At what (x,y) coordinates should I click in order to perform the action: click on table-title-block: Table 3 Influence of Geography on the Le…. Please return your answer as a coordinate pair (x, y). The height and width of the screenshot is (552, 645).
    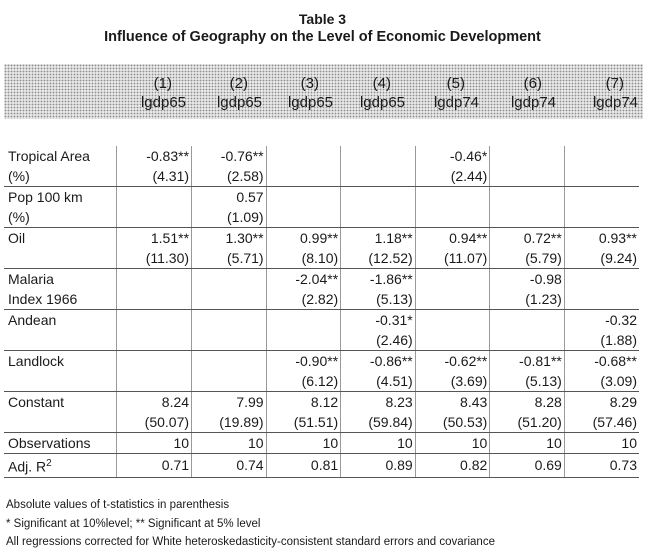
    Looking at the image, I should click on (322, 28).